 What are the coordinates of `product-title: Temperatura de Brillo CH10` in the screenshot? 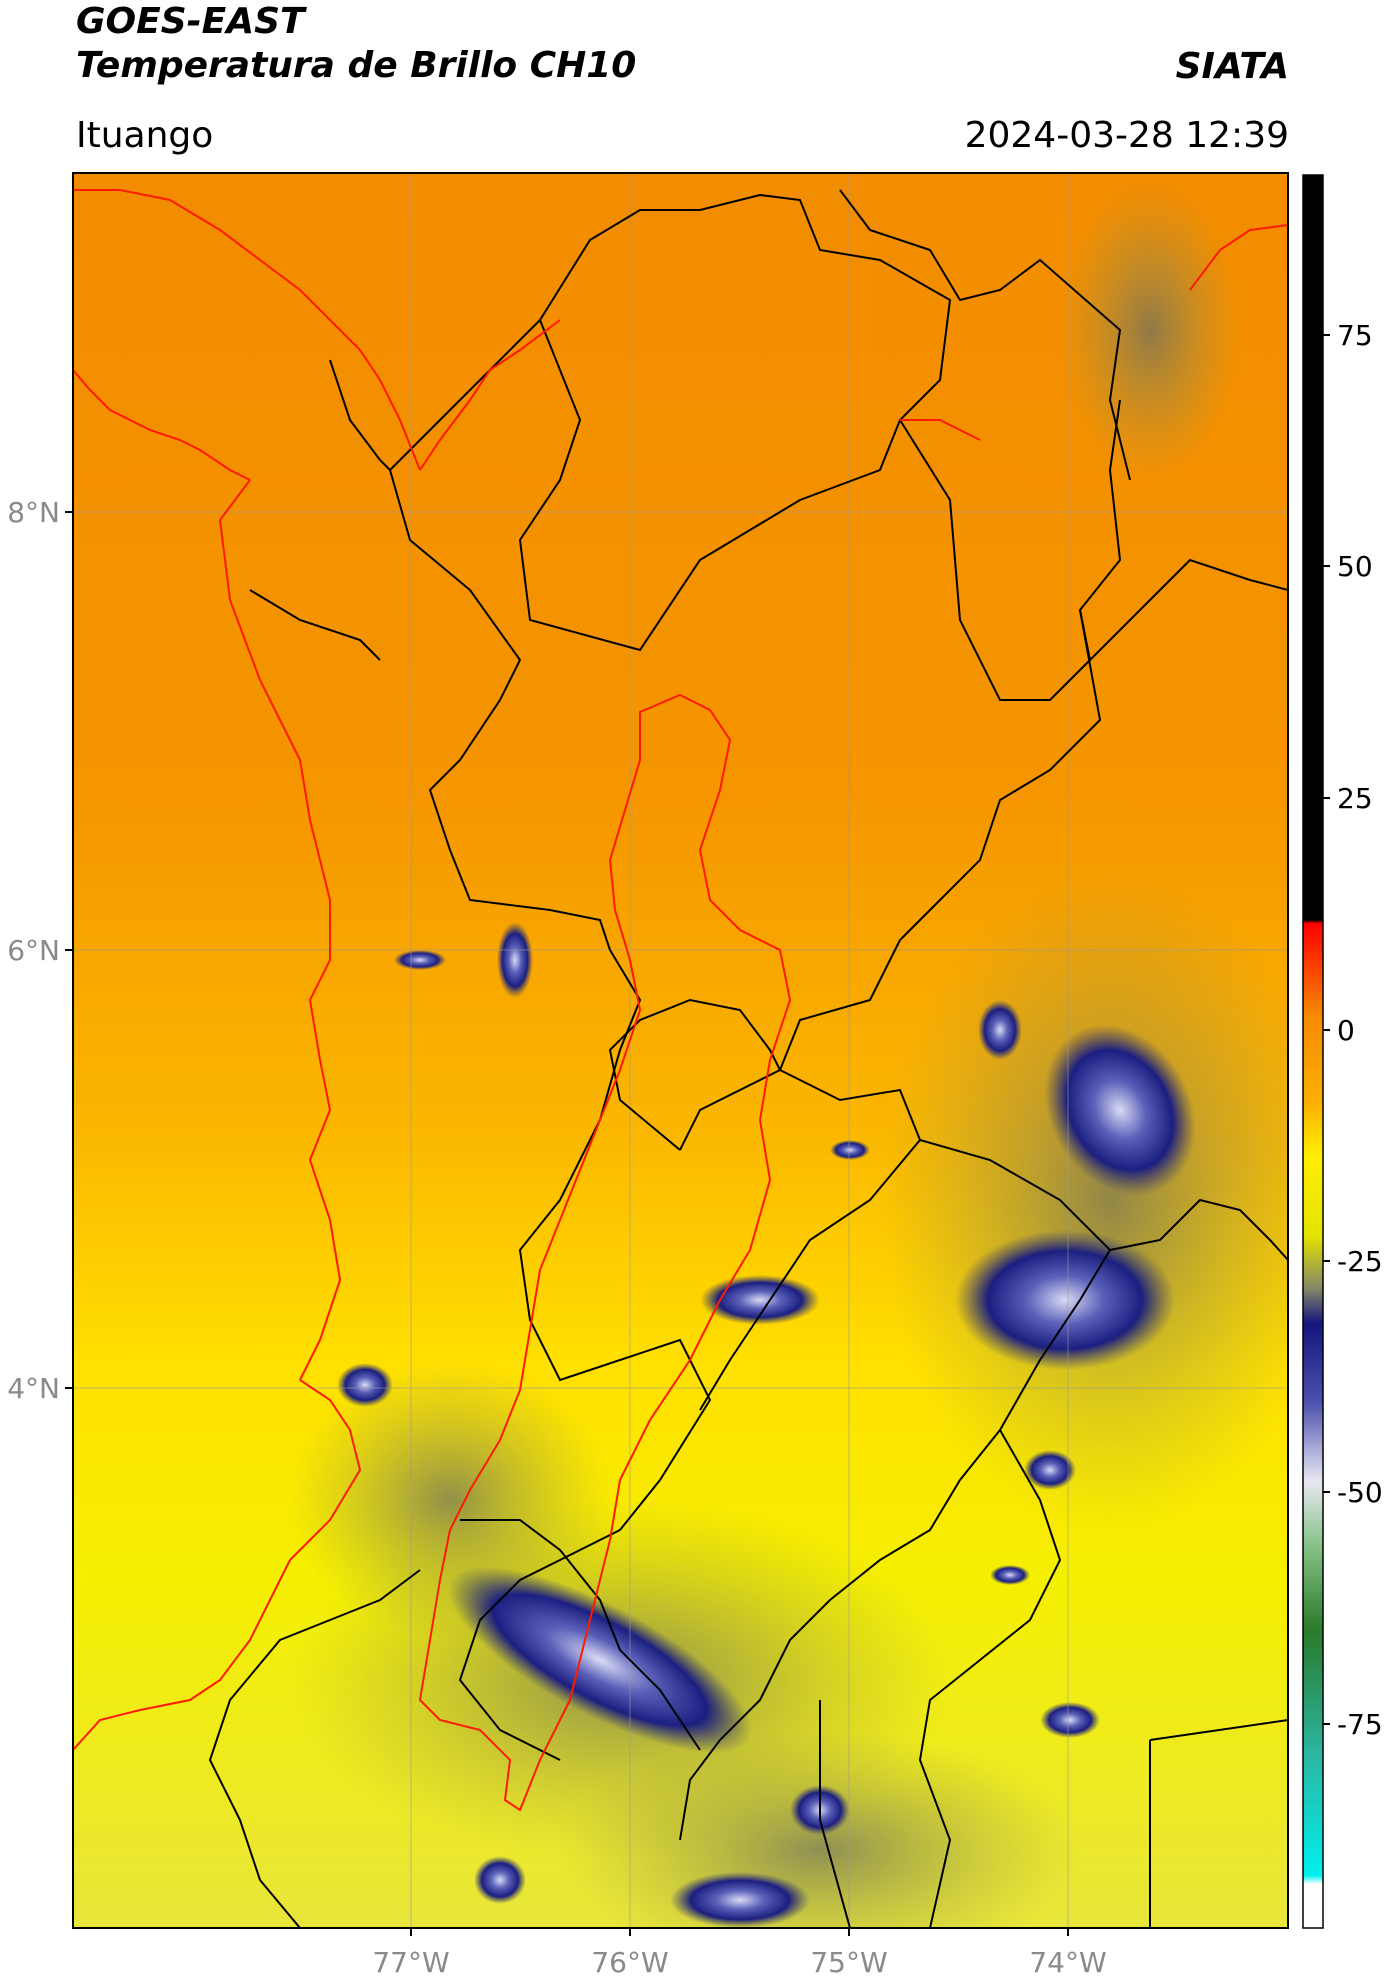 It's located at (356, 65).